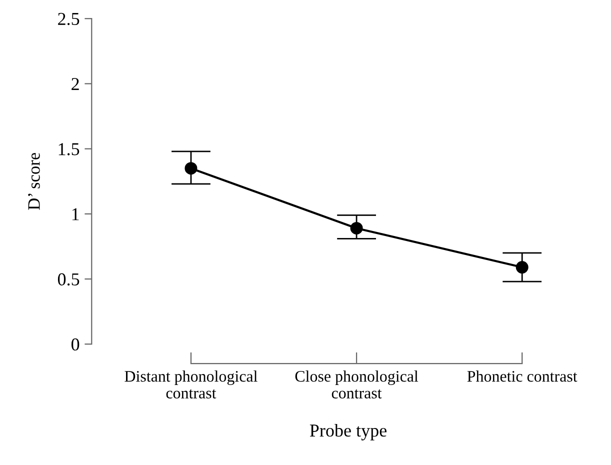  I want to click on y-tick-label: 2, so click(75, 84).